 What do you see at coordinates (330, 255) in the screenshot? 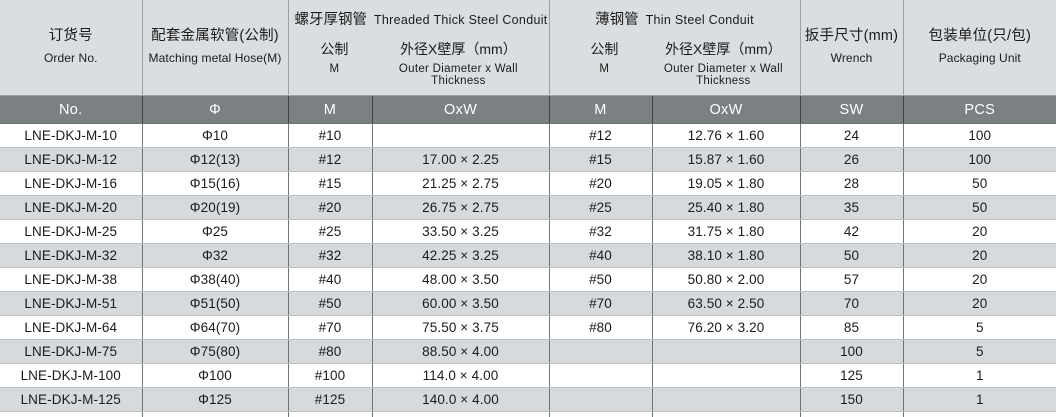
I see `row-cell-threaded-metric: #32` at bounding box center [330, 255].